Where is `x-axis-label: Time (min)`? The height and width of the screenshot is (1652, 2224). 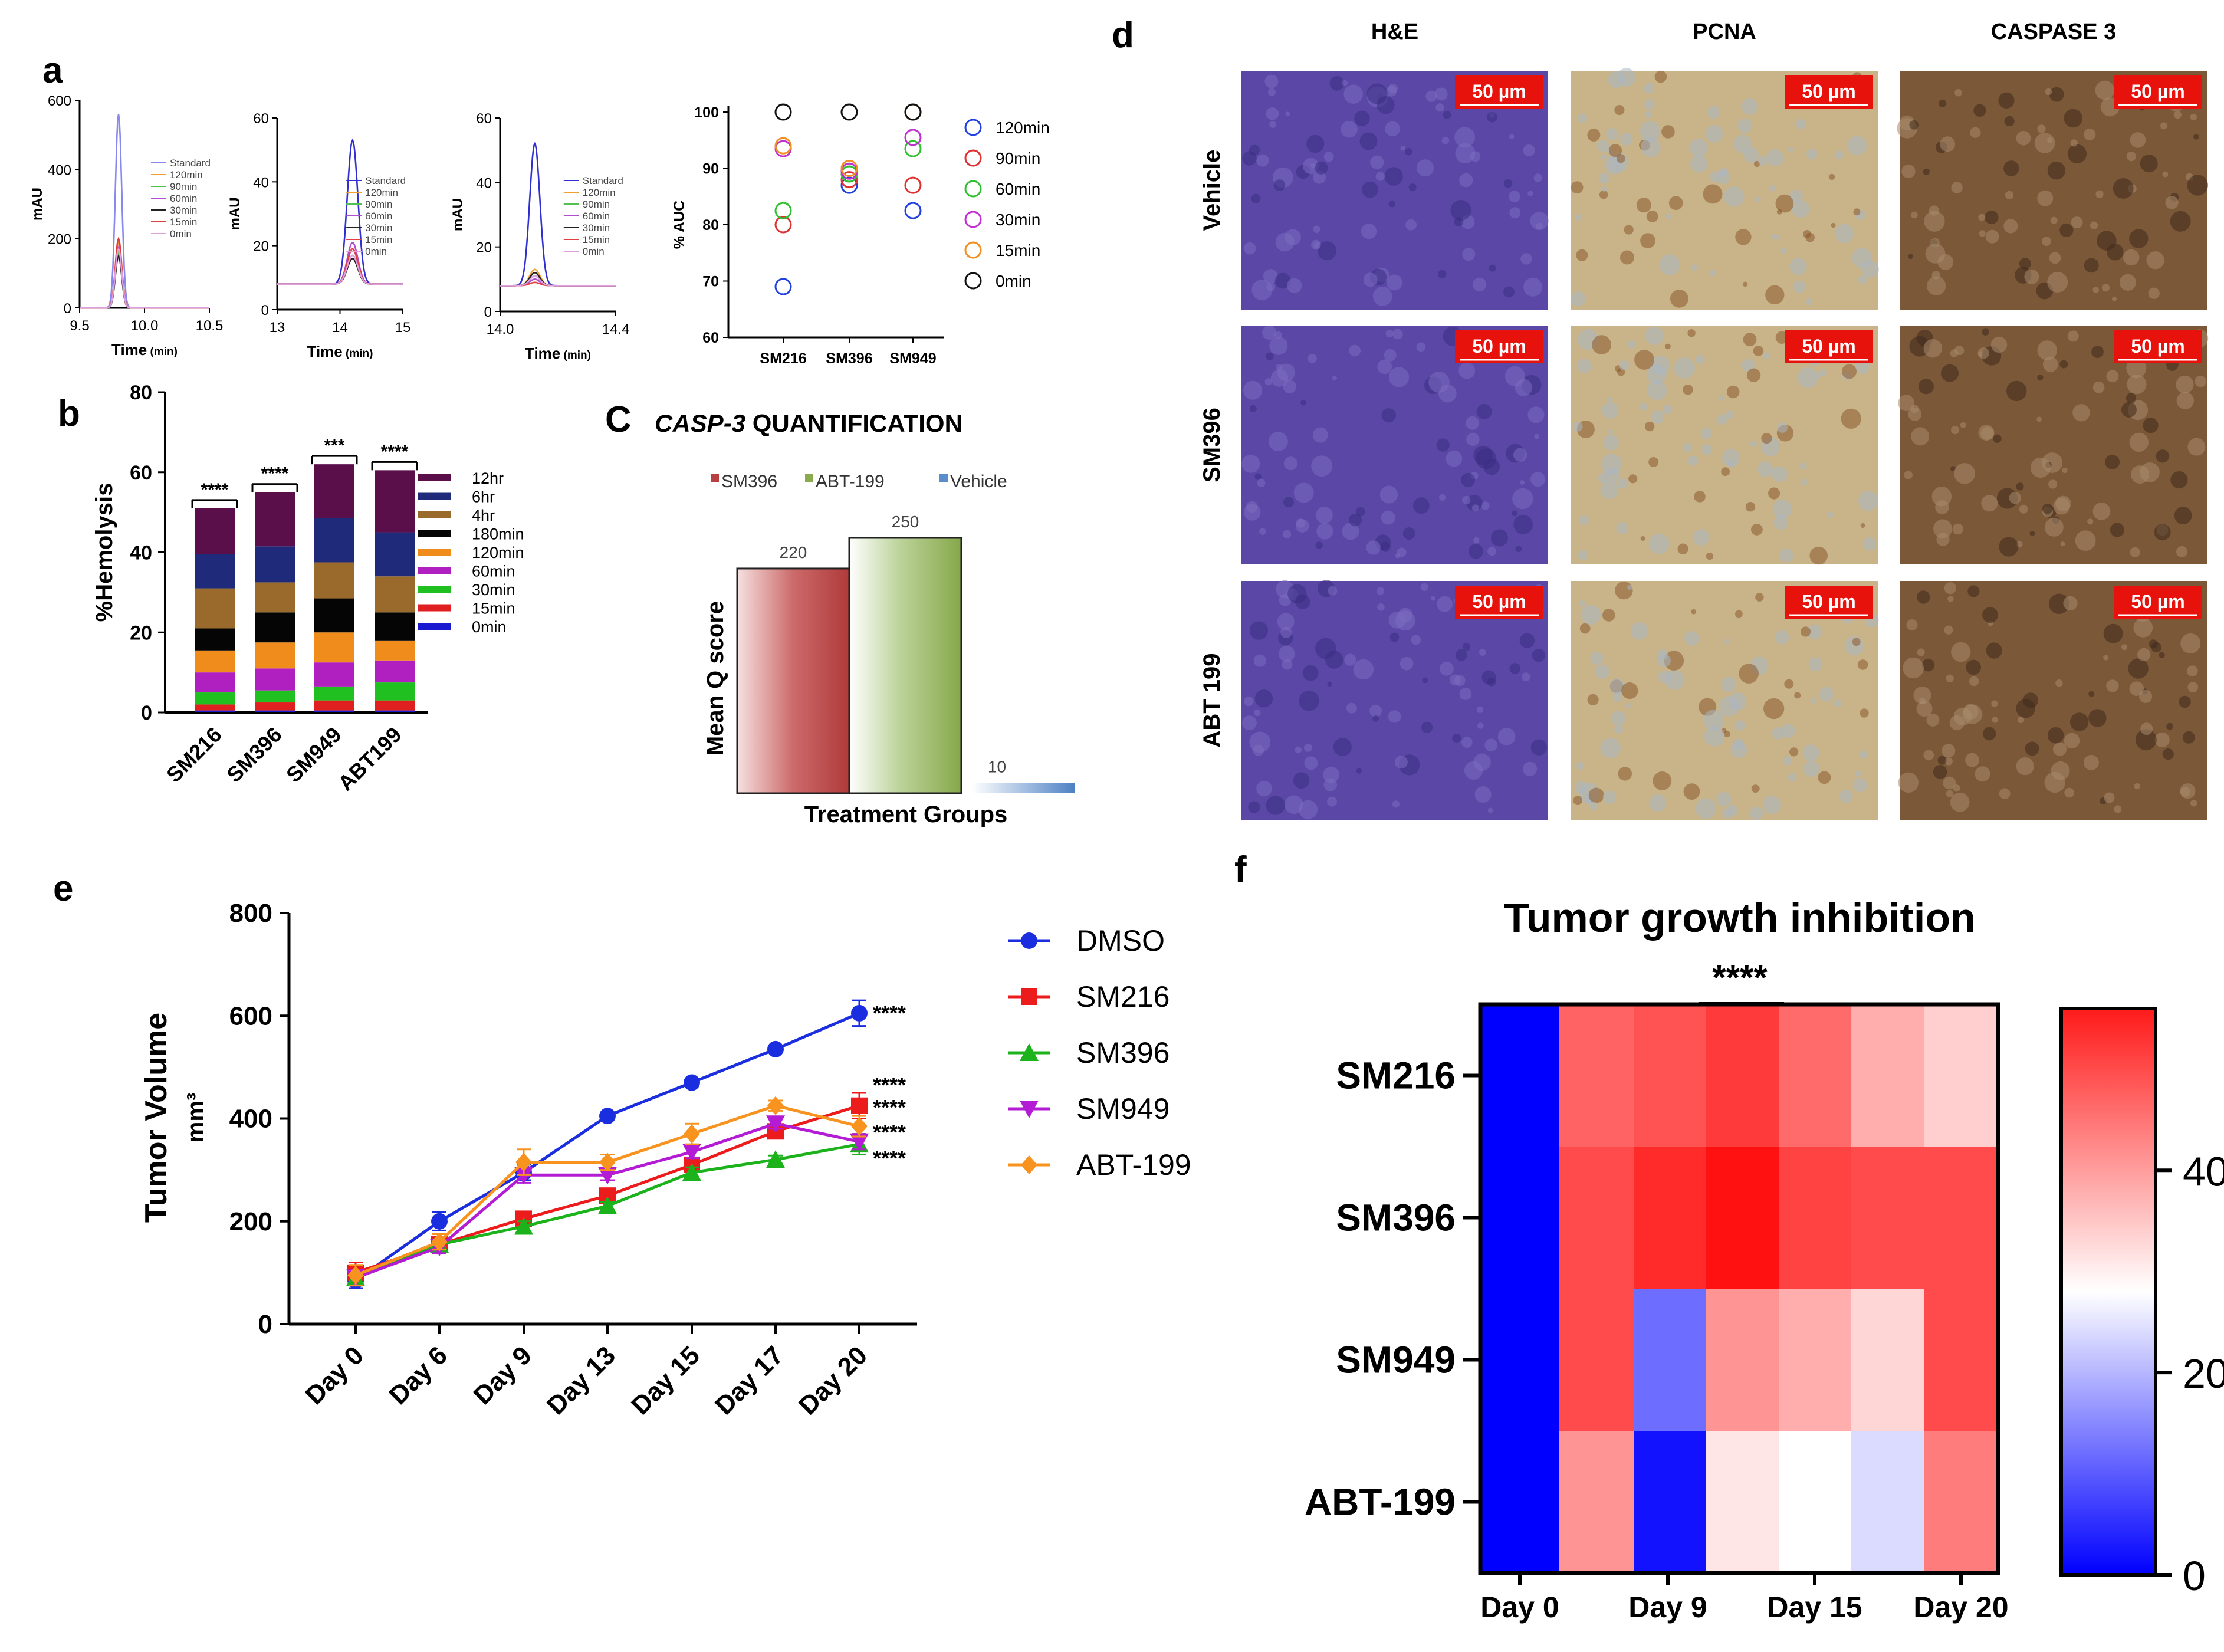
x-axis-label: Time (min) is located at coordinates (340, 351).